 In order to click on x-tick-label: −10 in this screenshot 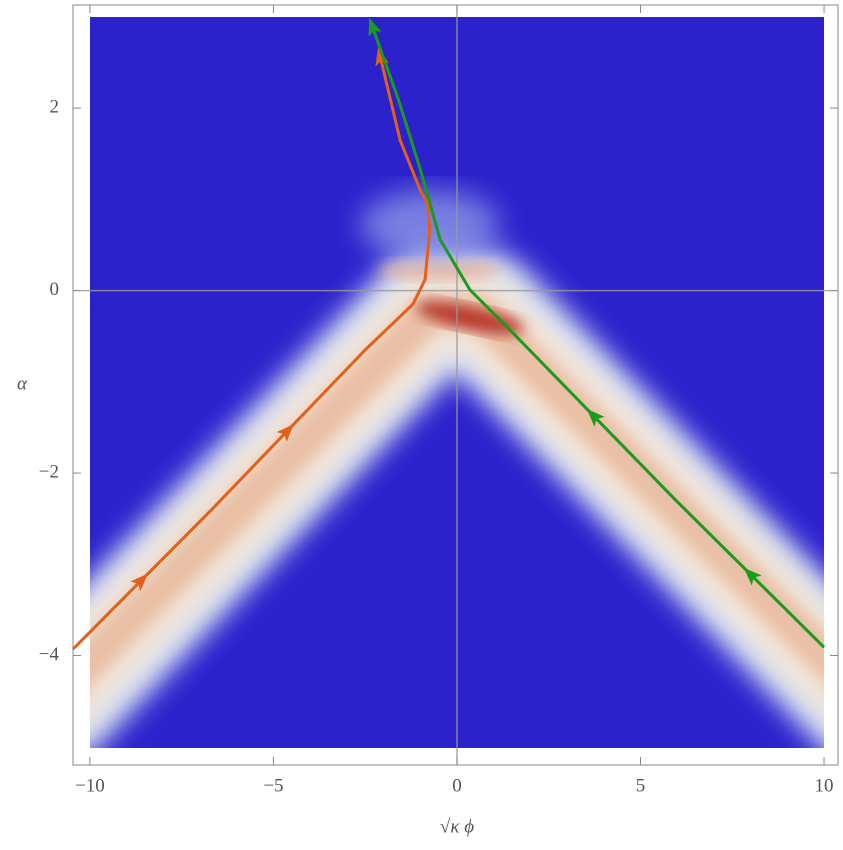, I will do `click(90, 785)`.